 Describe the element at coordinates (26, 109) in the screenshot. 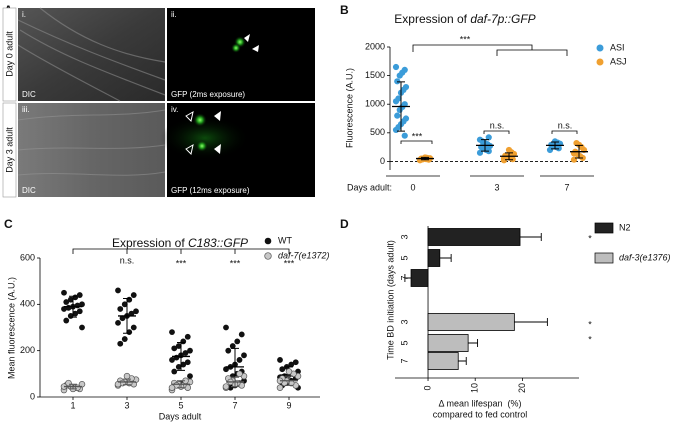

I see `image-numeral: iii.` at that location.